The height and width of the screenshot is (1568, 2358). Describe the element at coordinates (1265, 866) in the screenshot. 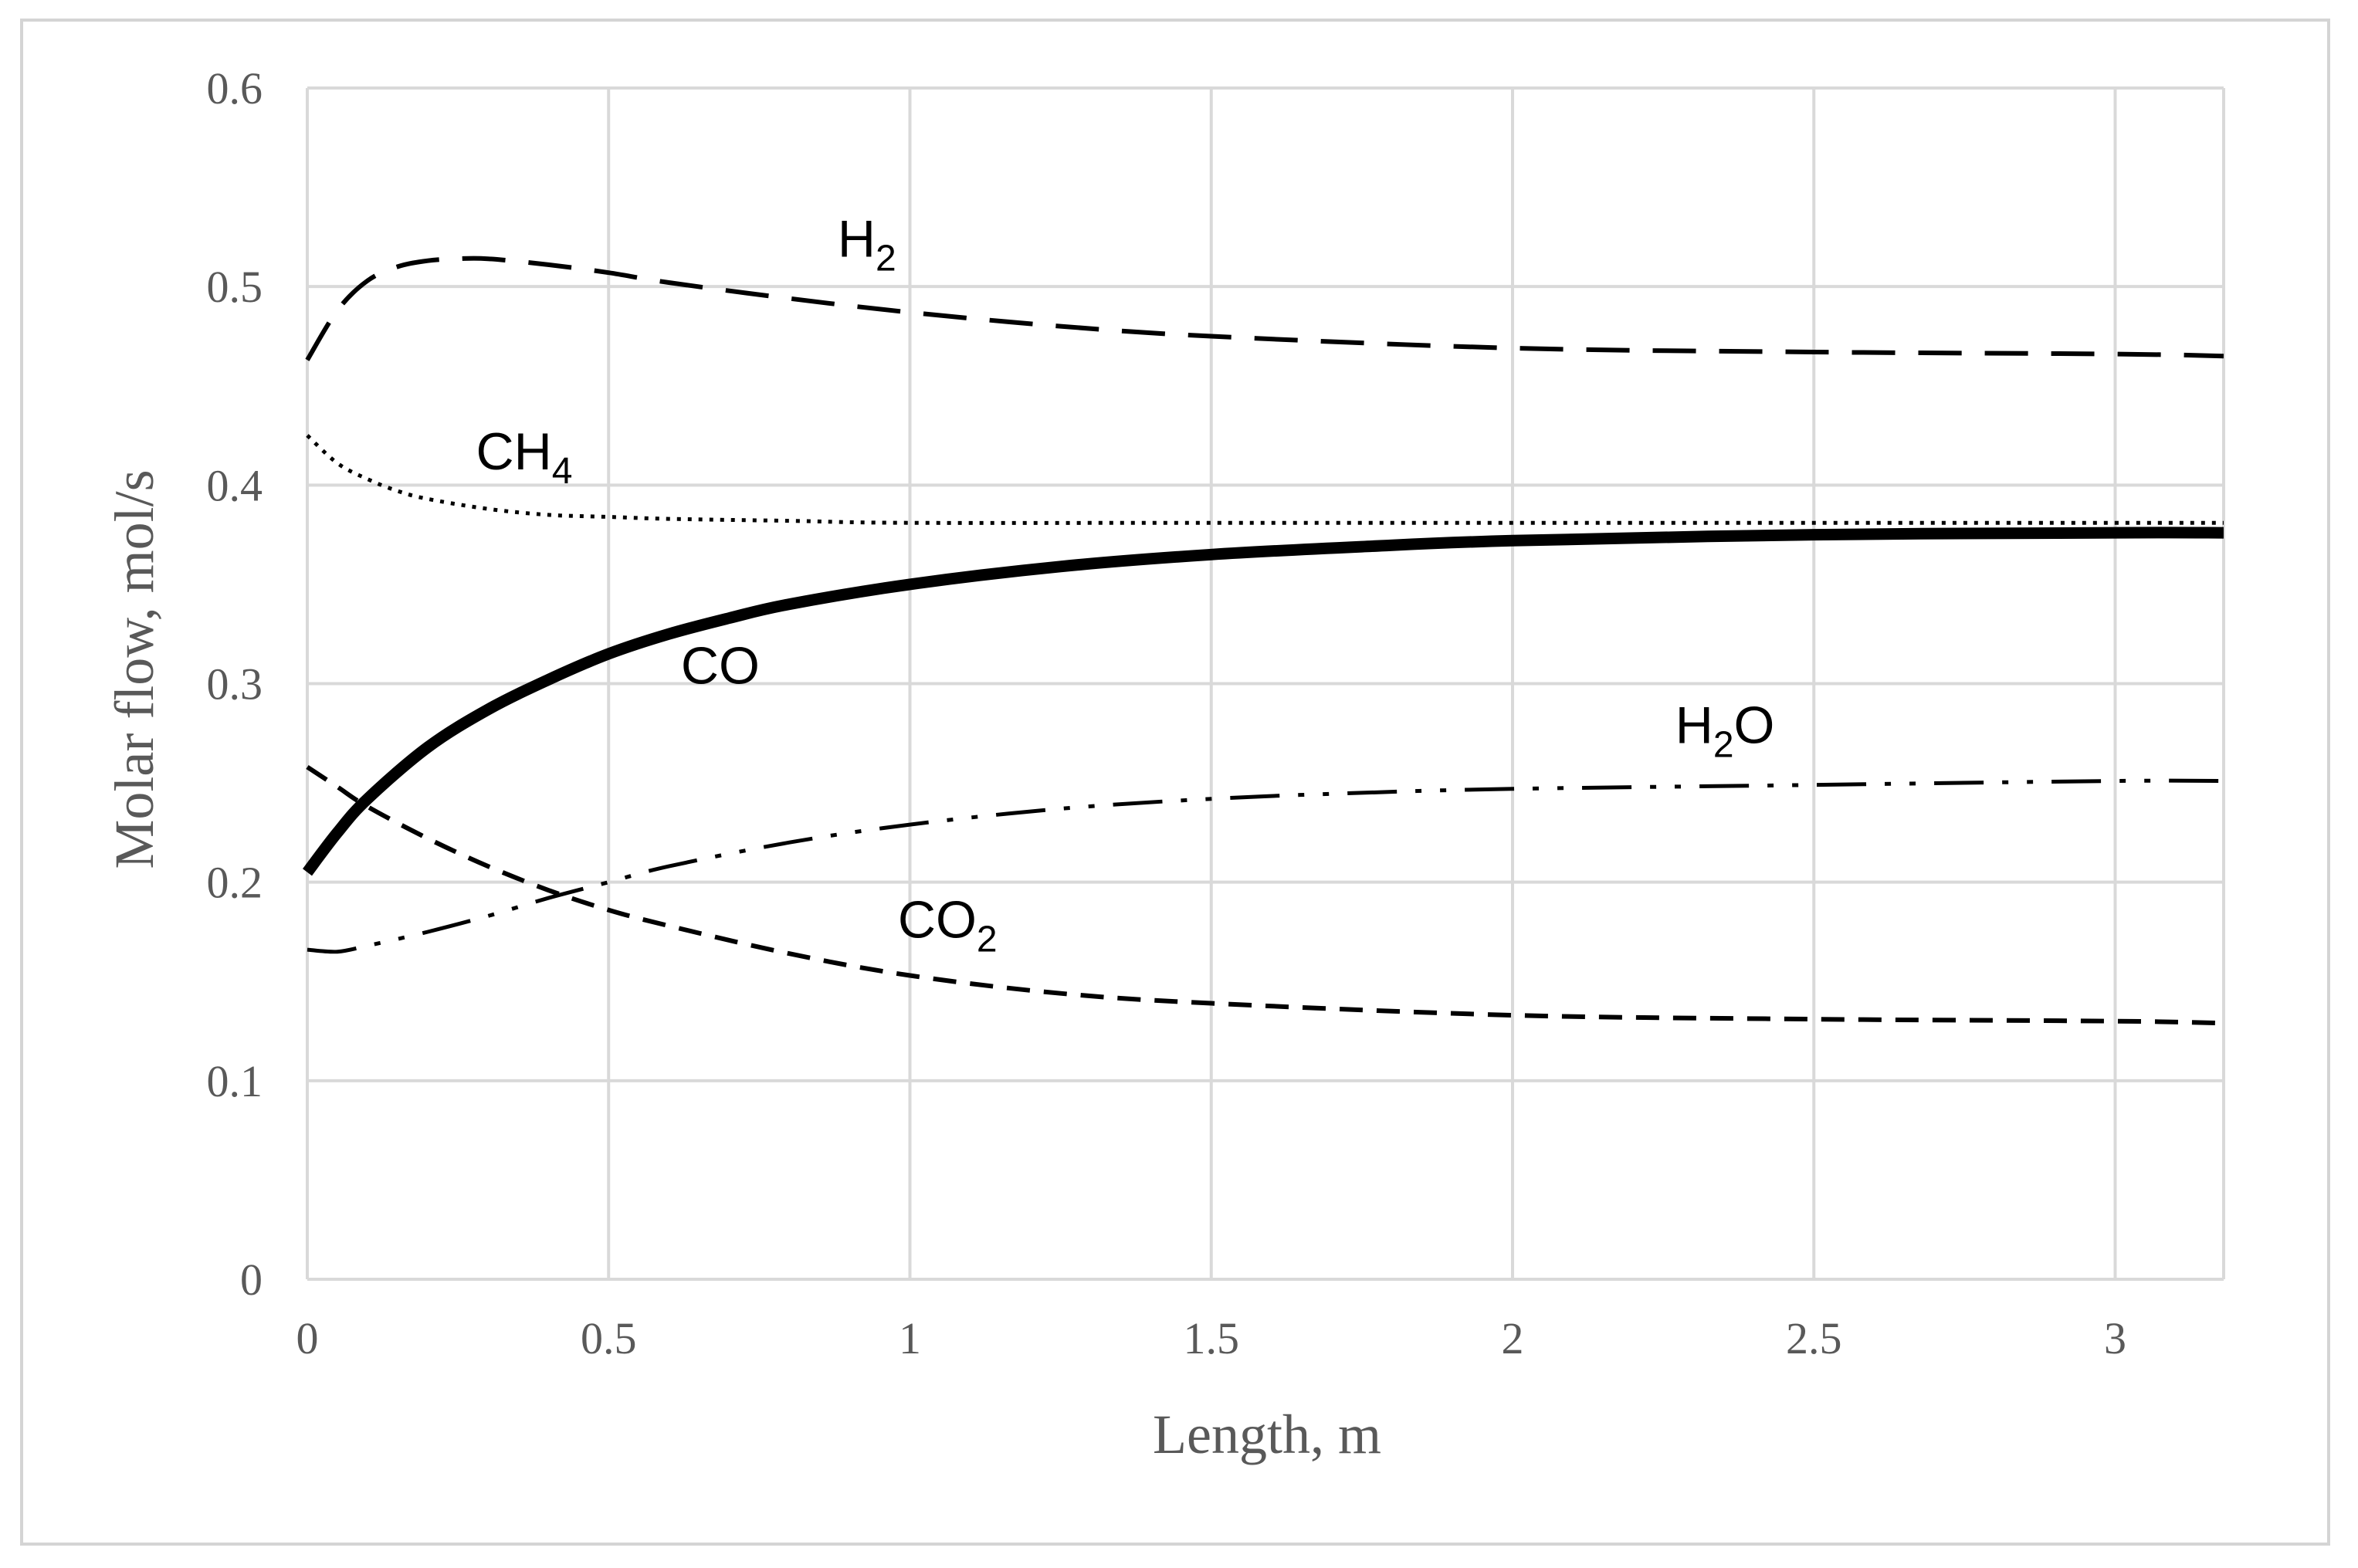

I see `series-line-h2o` at that location.